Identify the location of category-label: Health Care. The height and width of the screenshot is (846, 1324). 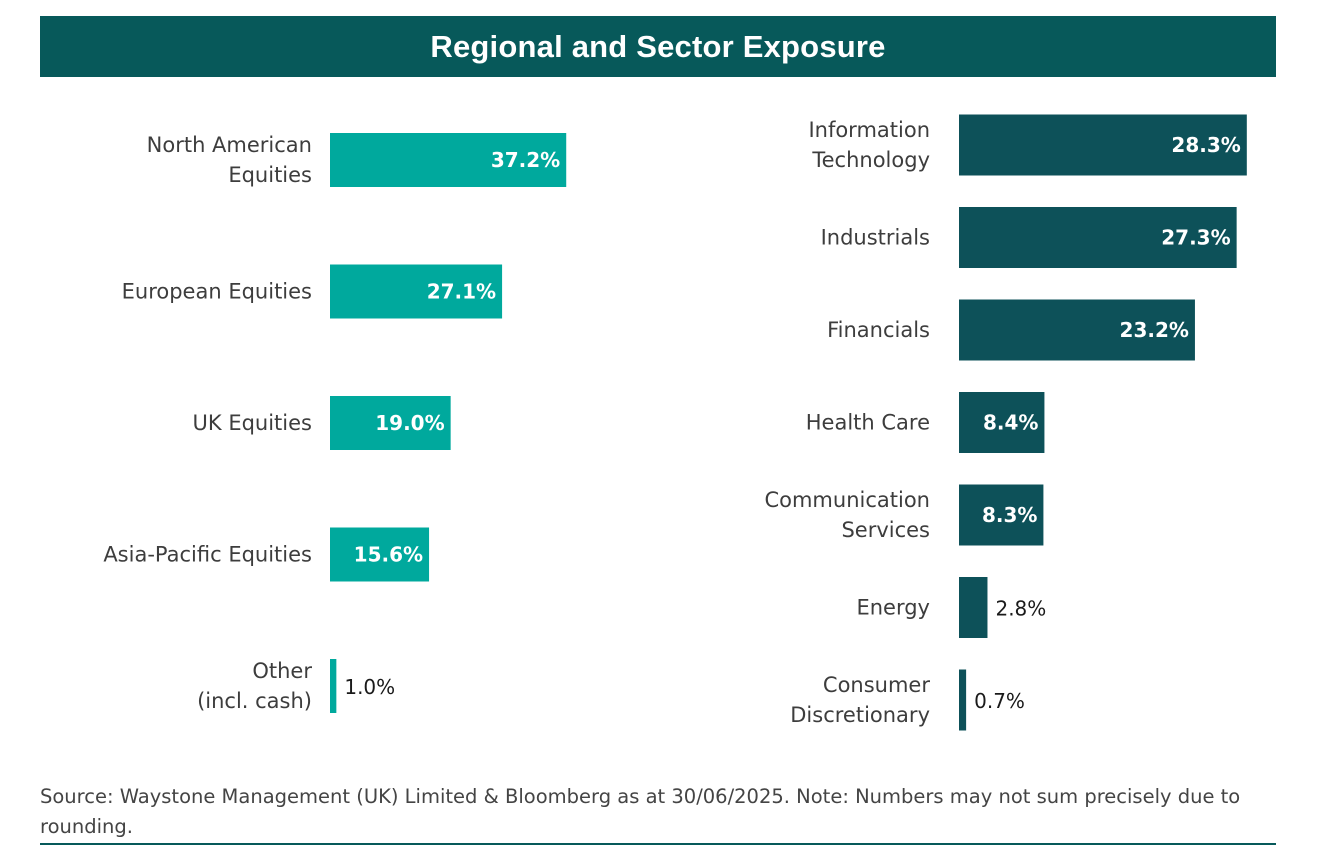
(868, 423).